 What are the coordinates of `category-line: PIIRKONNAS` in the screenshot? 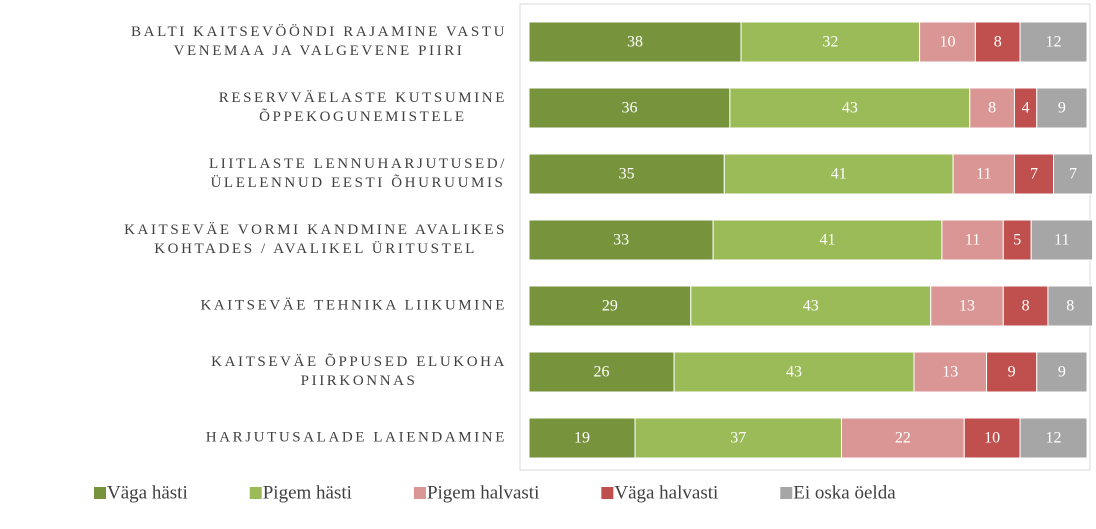 It's located at (359, 381).